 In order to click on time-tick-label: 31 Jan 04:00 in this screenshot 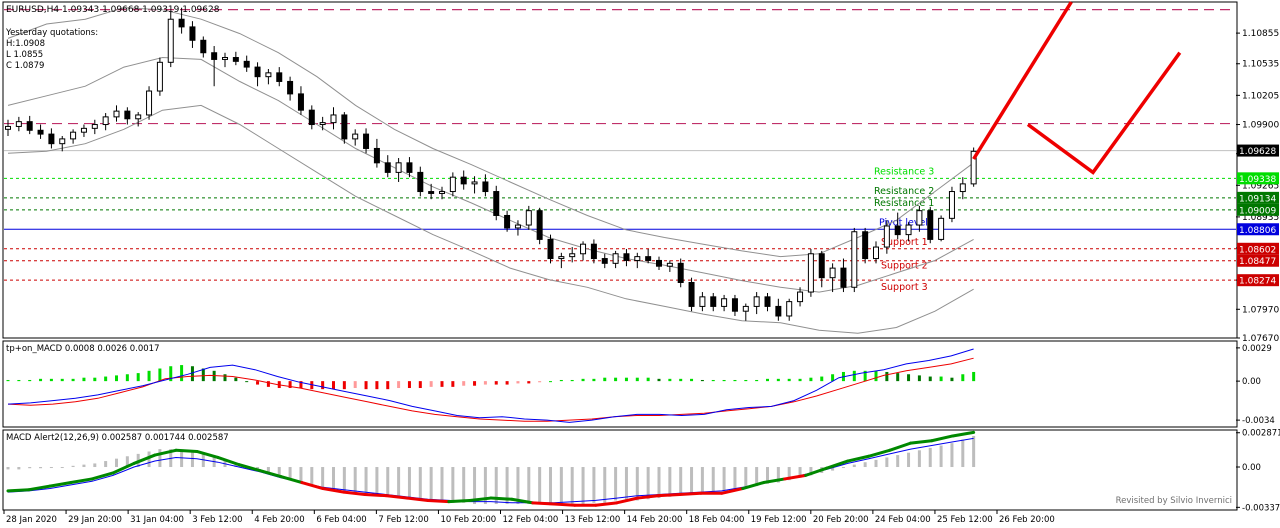, I will do `click(157, 520)`.